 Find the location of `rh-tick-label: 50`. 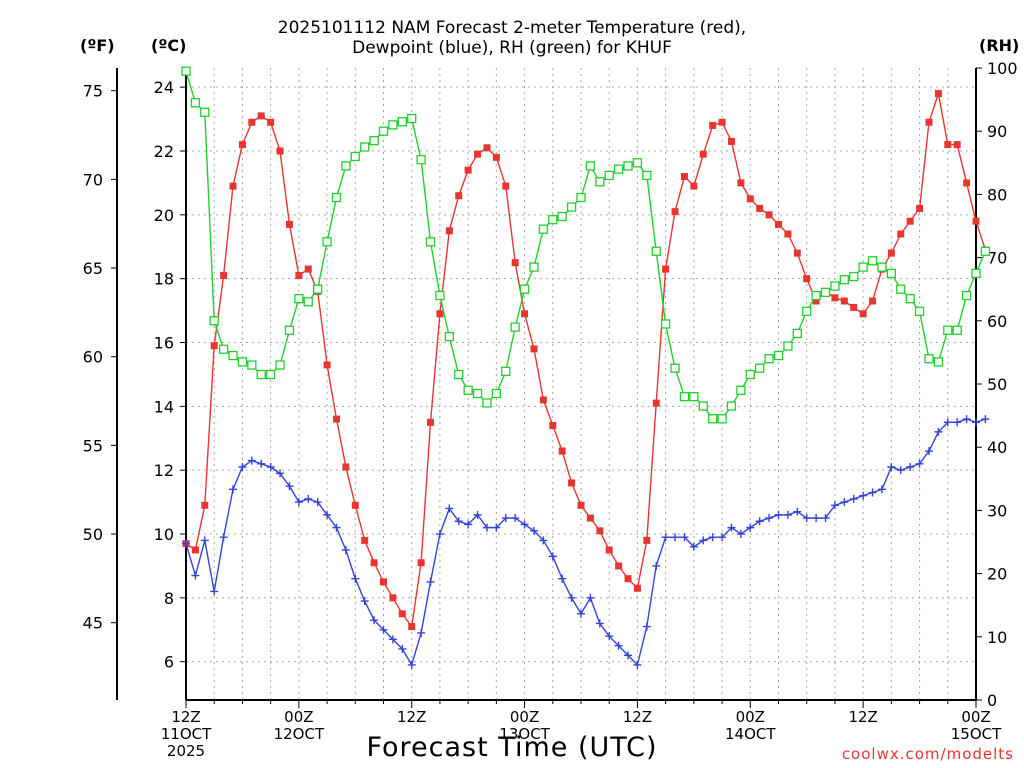

rh-tick-label: 50 is located at coordinates (997, 384).